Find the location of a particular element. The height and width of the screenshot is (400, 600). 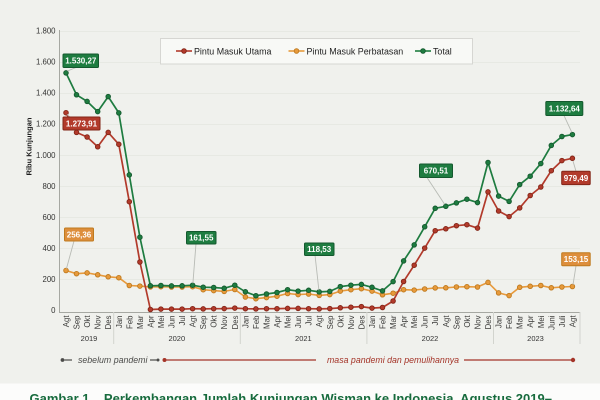

svg-text: masa pandemi dan pemulihannya is located at coordinates (393, 360).